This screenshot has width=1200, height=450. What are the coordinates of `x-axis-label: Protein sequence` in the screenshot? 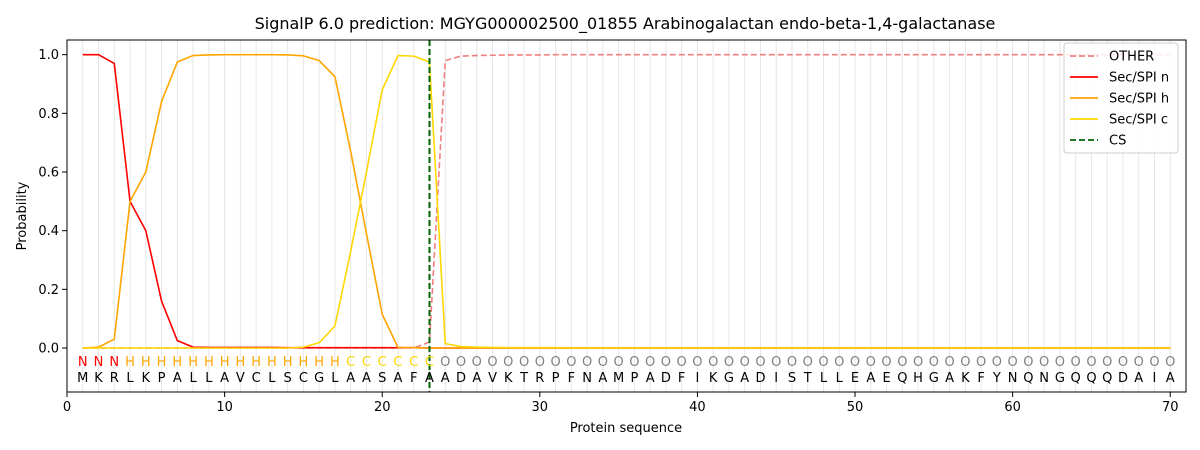 It's located at (626, 428).